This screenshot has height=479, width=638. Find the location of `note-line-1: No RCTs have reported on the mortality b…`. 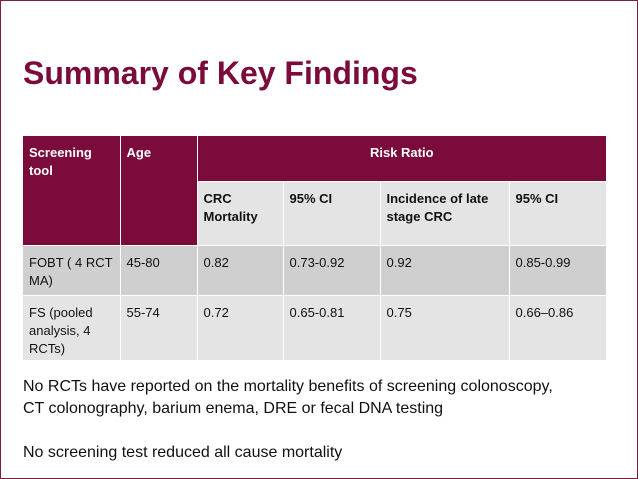

note-line-1: No RCTs have reported on the mortality b… is located at coordinates (288, 386).